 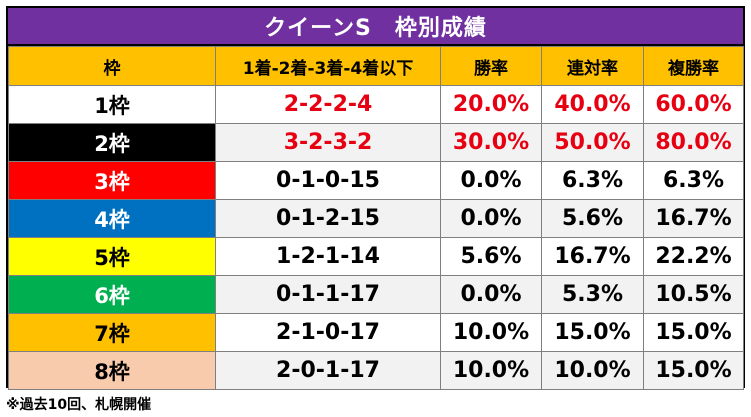 What do you see at coordinates (112, 294) in the screenshot?
I see `waku-cell: 6枠` at bounding box center [112, 294].